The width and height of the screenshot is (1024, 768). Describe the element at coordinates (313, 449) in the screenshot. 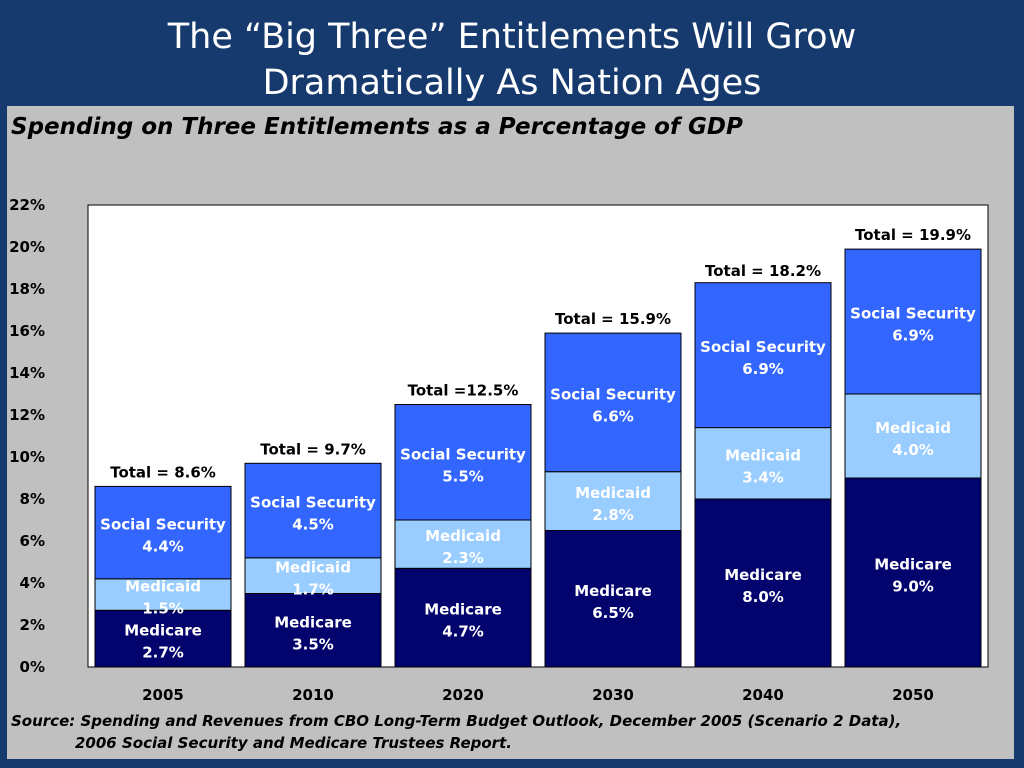

I see `total-label: Total = 9.7%` at that location.